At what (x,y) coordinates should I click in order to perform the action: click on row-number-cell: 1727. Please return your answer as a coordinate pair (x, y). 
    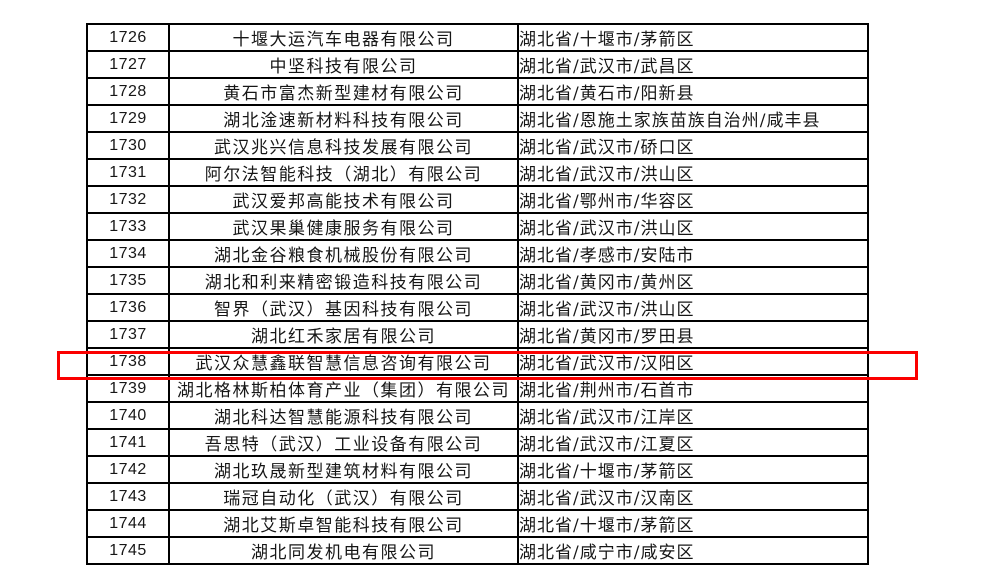
    Looking at the image, I should click on (128, 64).